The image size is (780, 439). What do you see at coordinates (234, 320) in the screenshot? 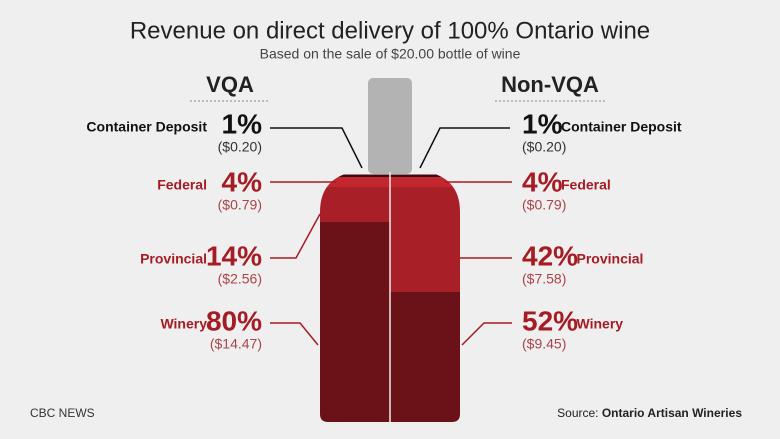
I see `percent-label: 80%` at bounding box center [234, 320].